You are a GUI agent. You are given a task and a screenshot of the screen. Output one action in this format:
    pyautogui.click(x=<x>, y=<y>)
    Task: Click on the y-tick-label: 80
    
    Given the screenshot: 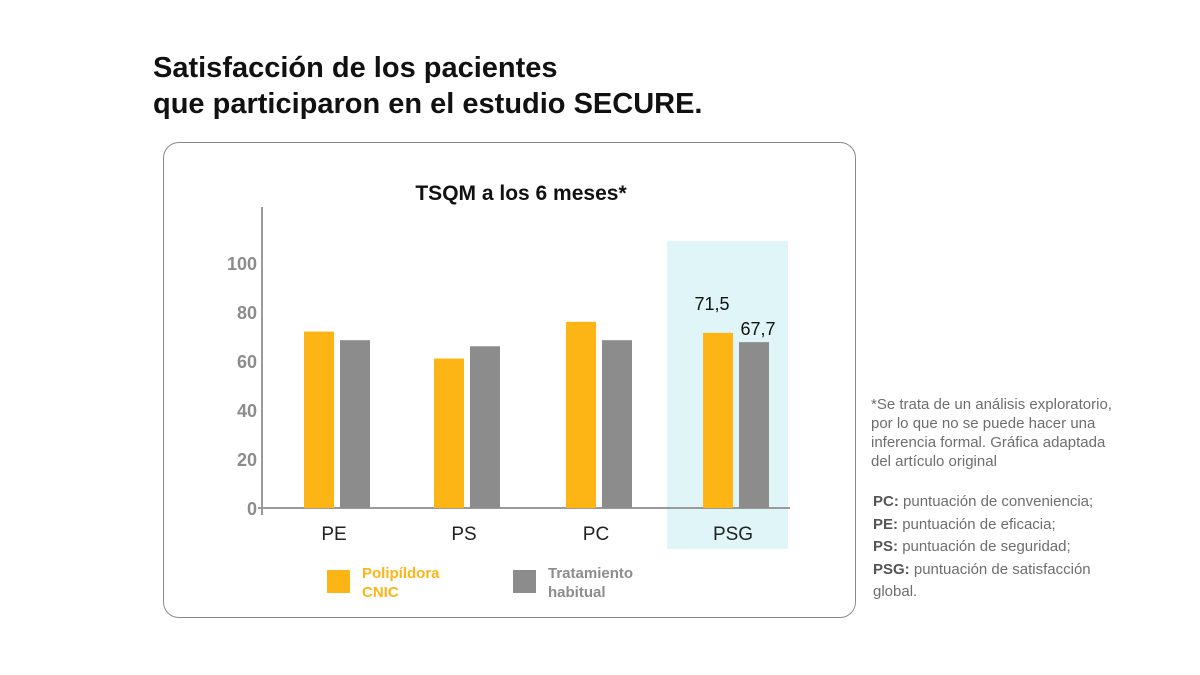 What is the action you would take?
    pyautogui.click(x=247, y=313)
    